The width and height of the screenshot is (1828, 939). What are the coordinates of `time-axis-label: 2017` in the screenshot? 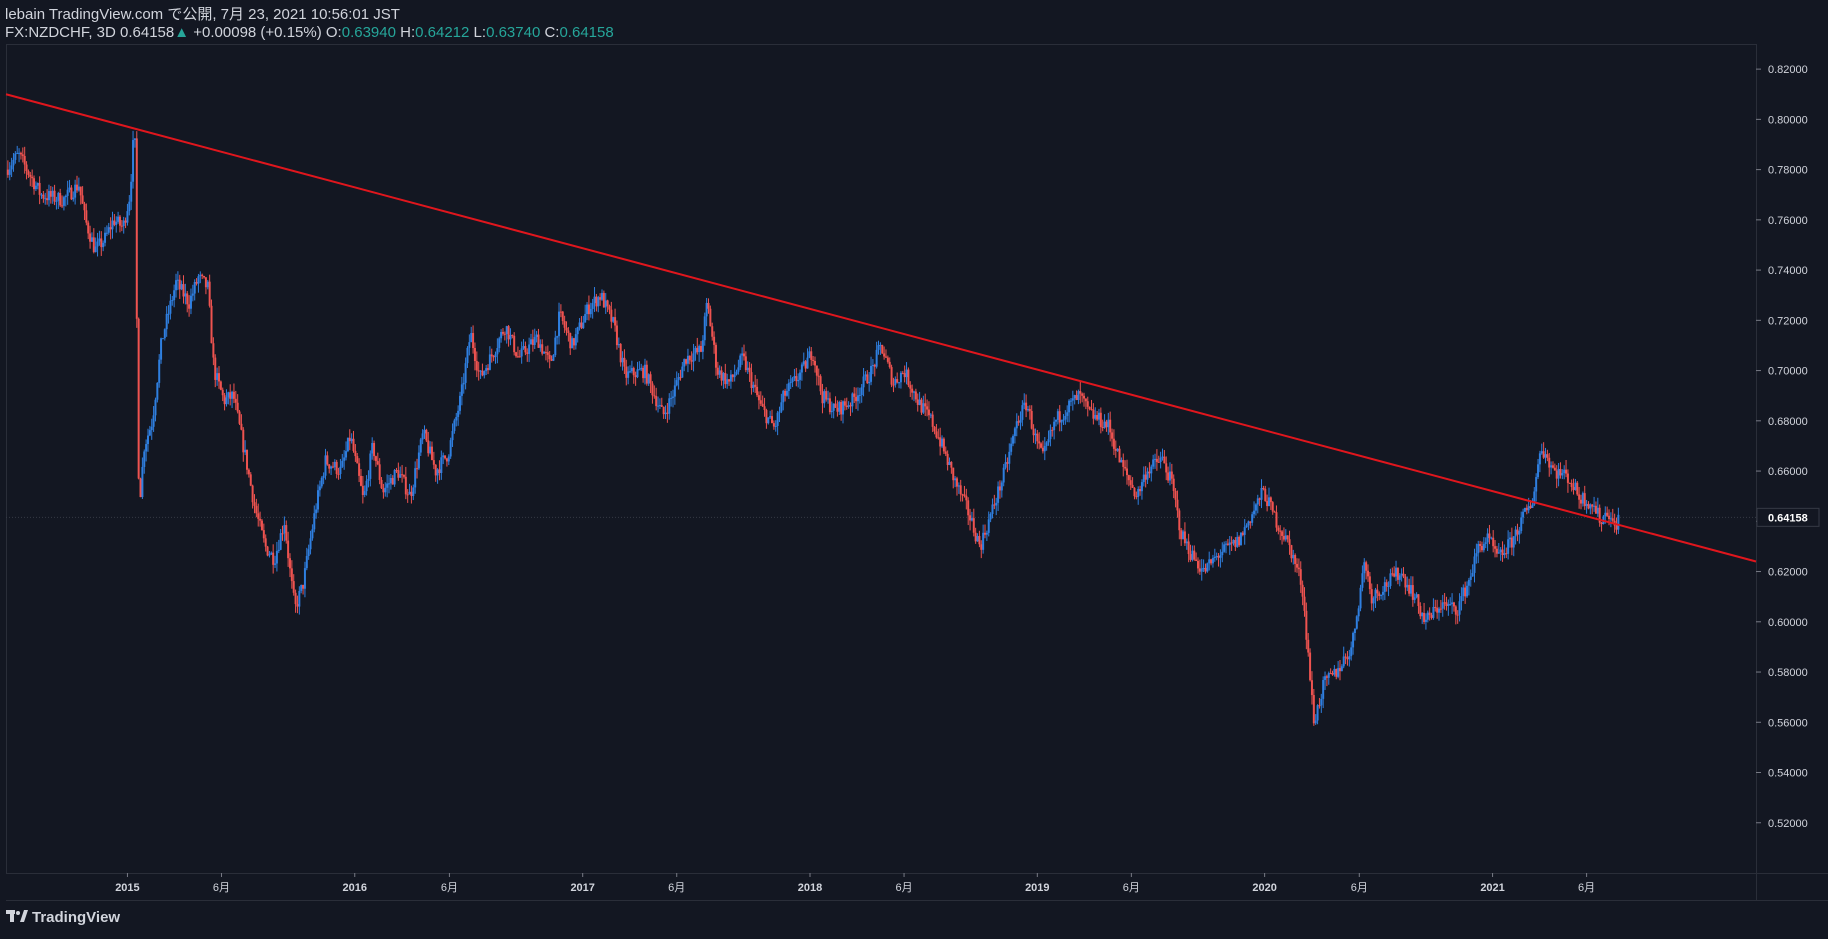 It's located at (582, 888).